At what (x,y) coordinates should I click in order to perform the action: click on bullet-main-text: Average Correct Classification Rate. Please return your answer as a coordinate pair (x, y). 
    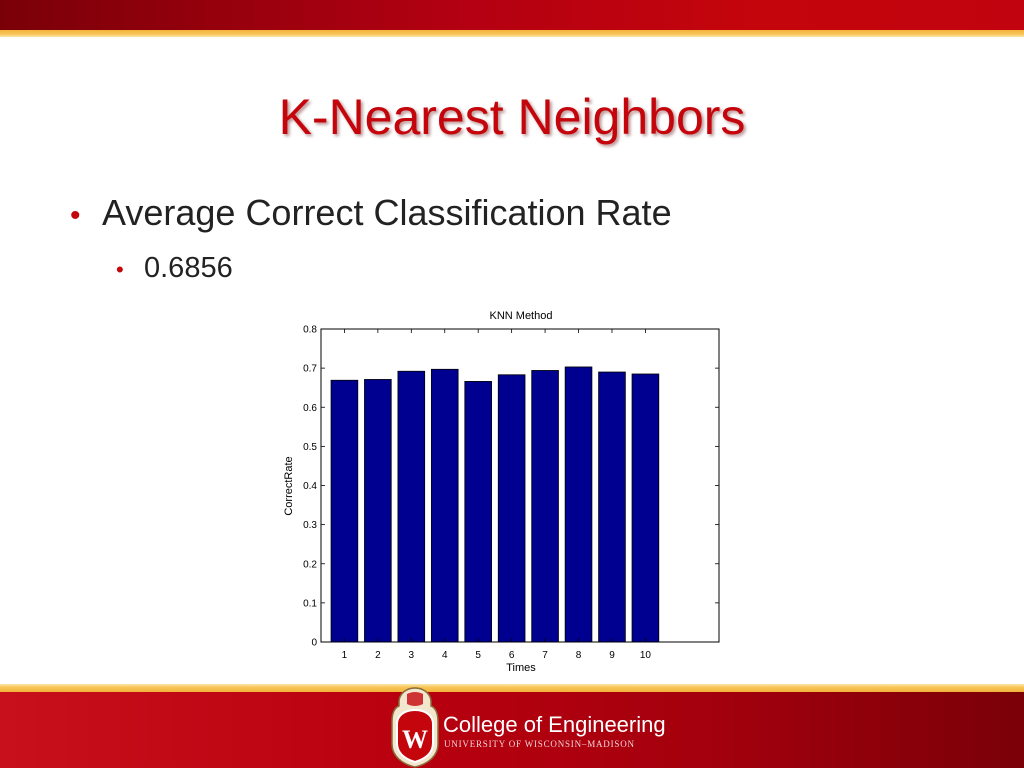
    Looking at the image, I should click on (387, 212).